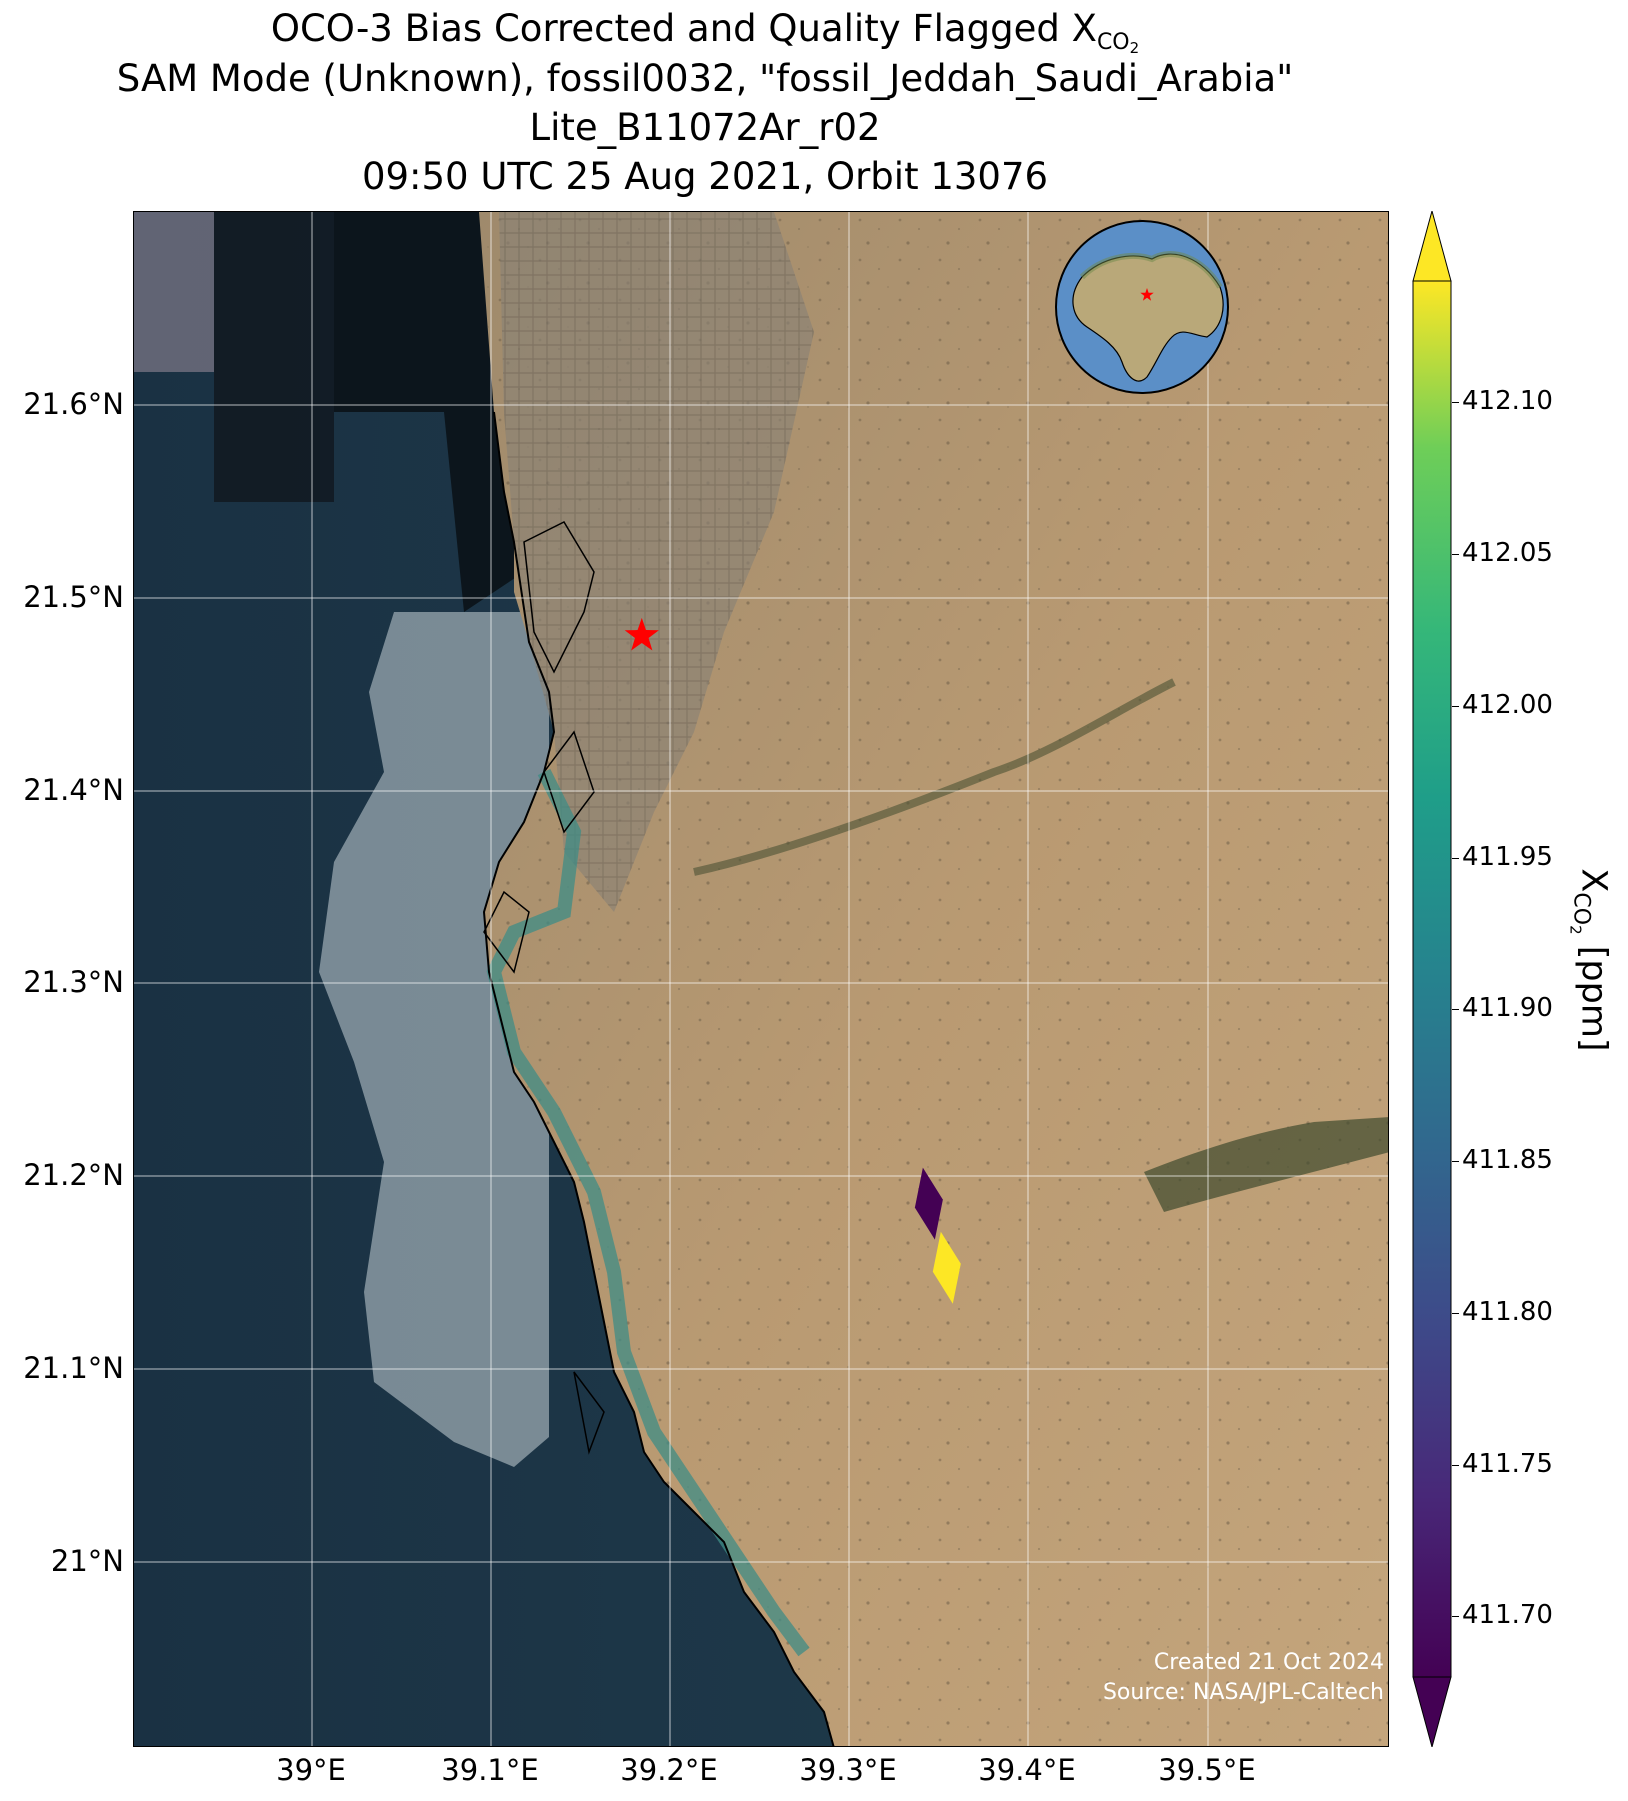 The height and width of the screenshot is (1801, 1628). I want to click on lon-label: 39°E, so click(311, 1770).